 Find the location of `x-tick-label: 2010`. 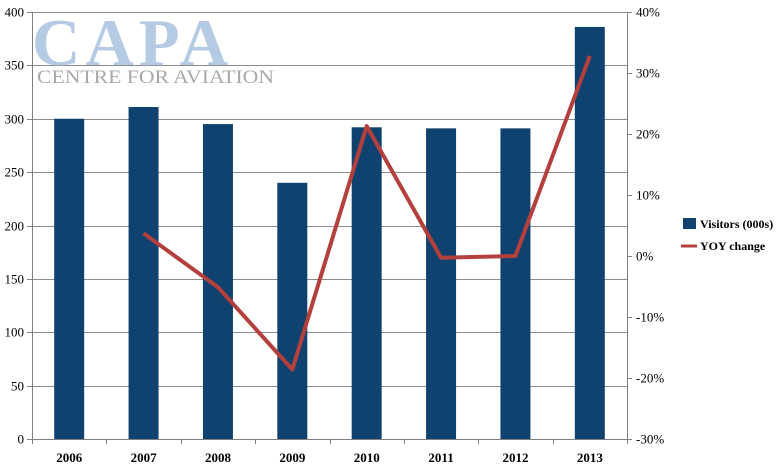

x-tick-label: 2010 is located at coordinates (367, 457).